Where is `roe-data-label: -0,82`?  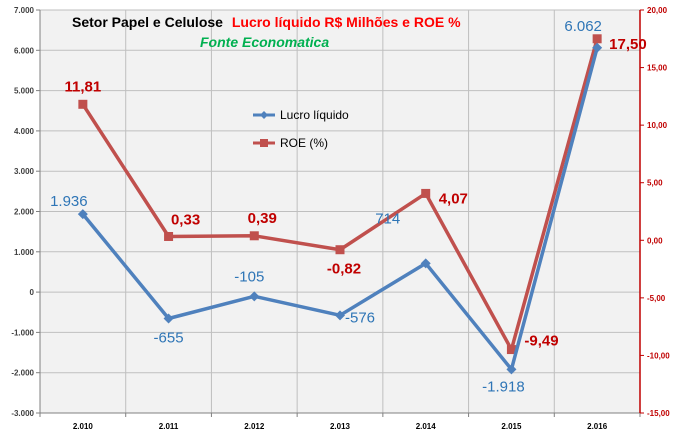 roe-data-label: -0,82 is located at coordinates (344, 269).